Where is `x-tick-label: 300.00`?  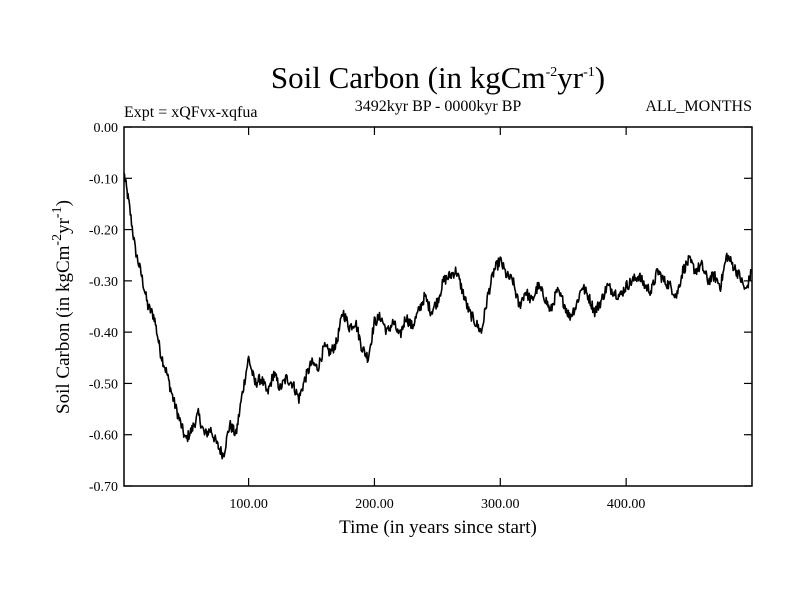 x-tick-label: 300.00 is located at coordinates (500, 504).